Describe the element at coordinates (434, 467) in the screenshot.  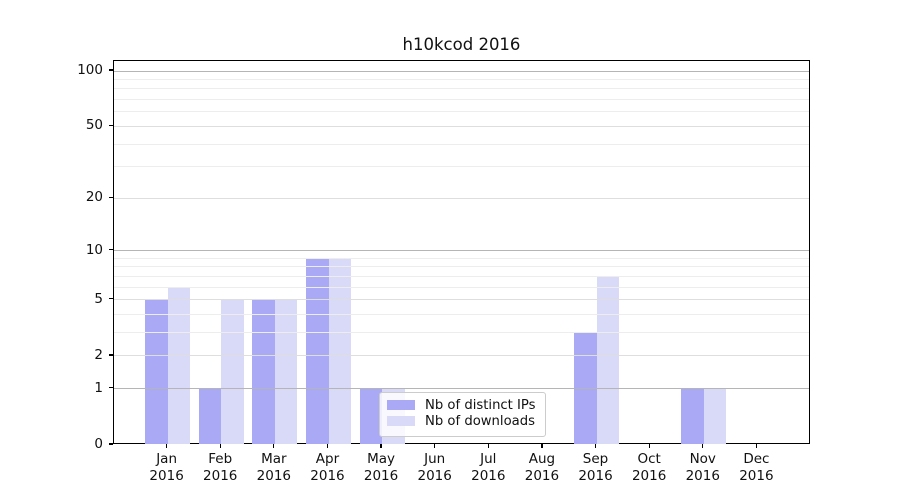
I see `x-tick-label: Jun 2016` at that location.